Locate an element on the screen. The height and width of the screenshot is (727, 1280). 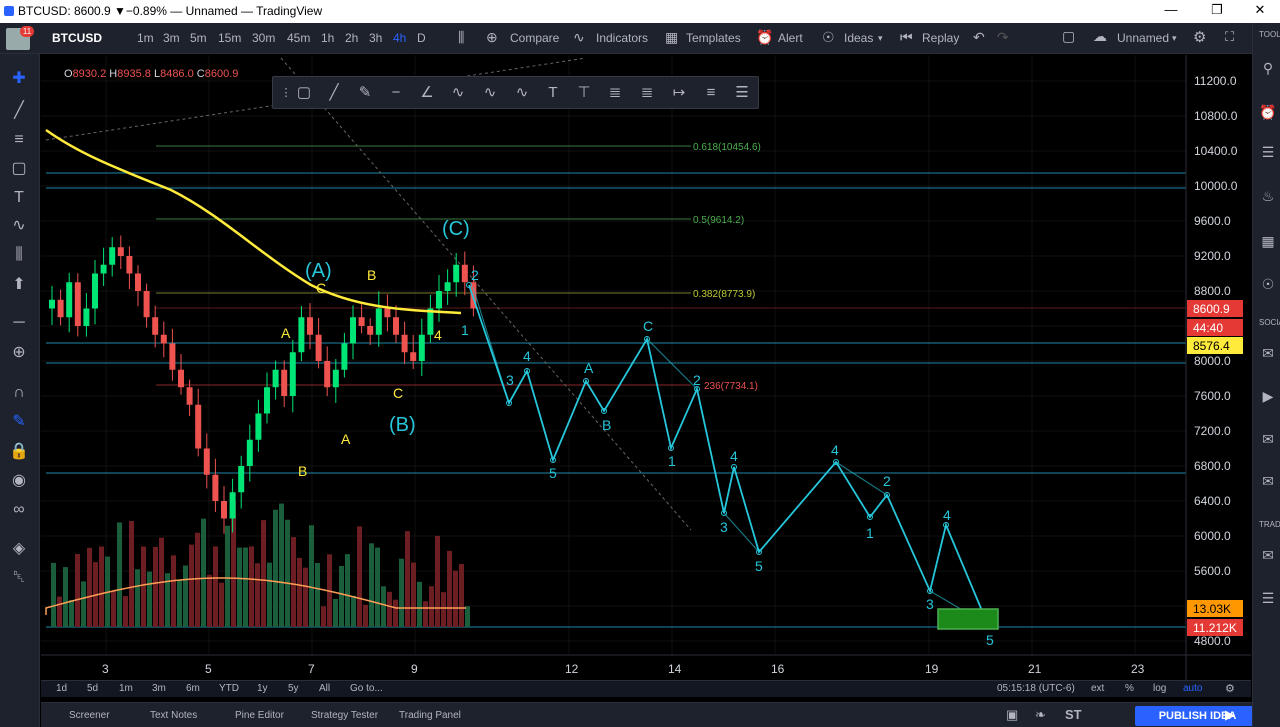
stocktwits-icon: ST is located at coordinates (1073, 714).